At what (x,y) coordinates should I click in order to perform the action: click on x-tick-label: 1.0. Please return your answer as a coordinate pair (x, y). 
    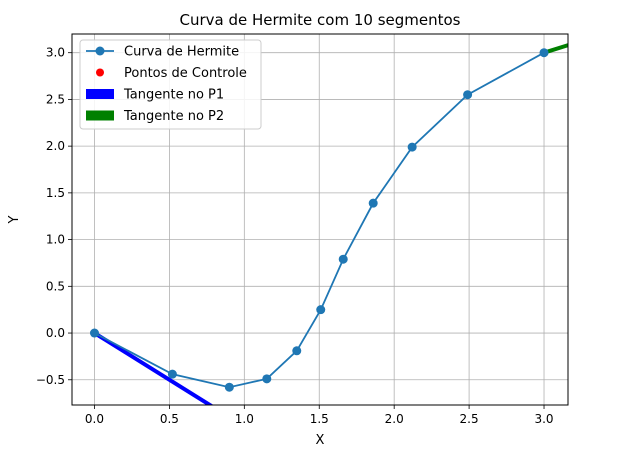
    Looking at the image, I should click on (244, 419).